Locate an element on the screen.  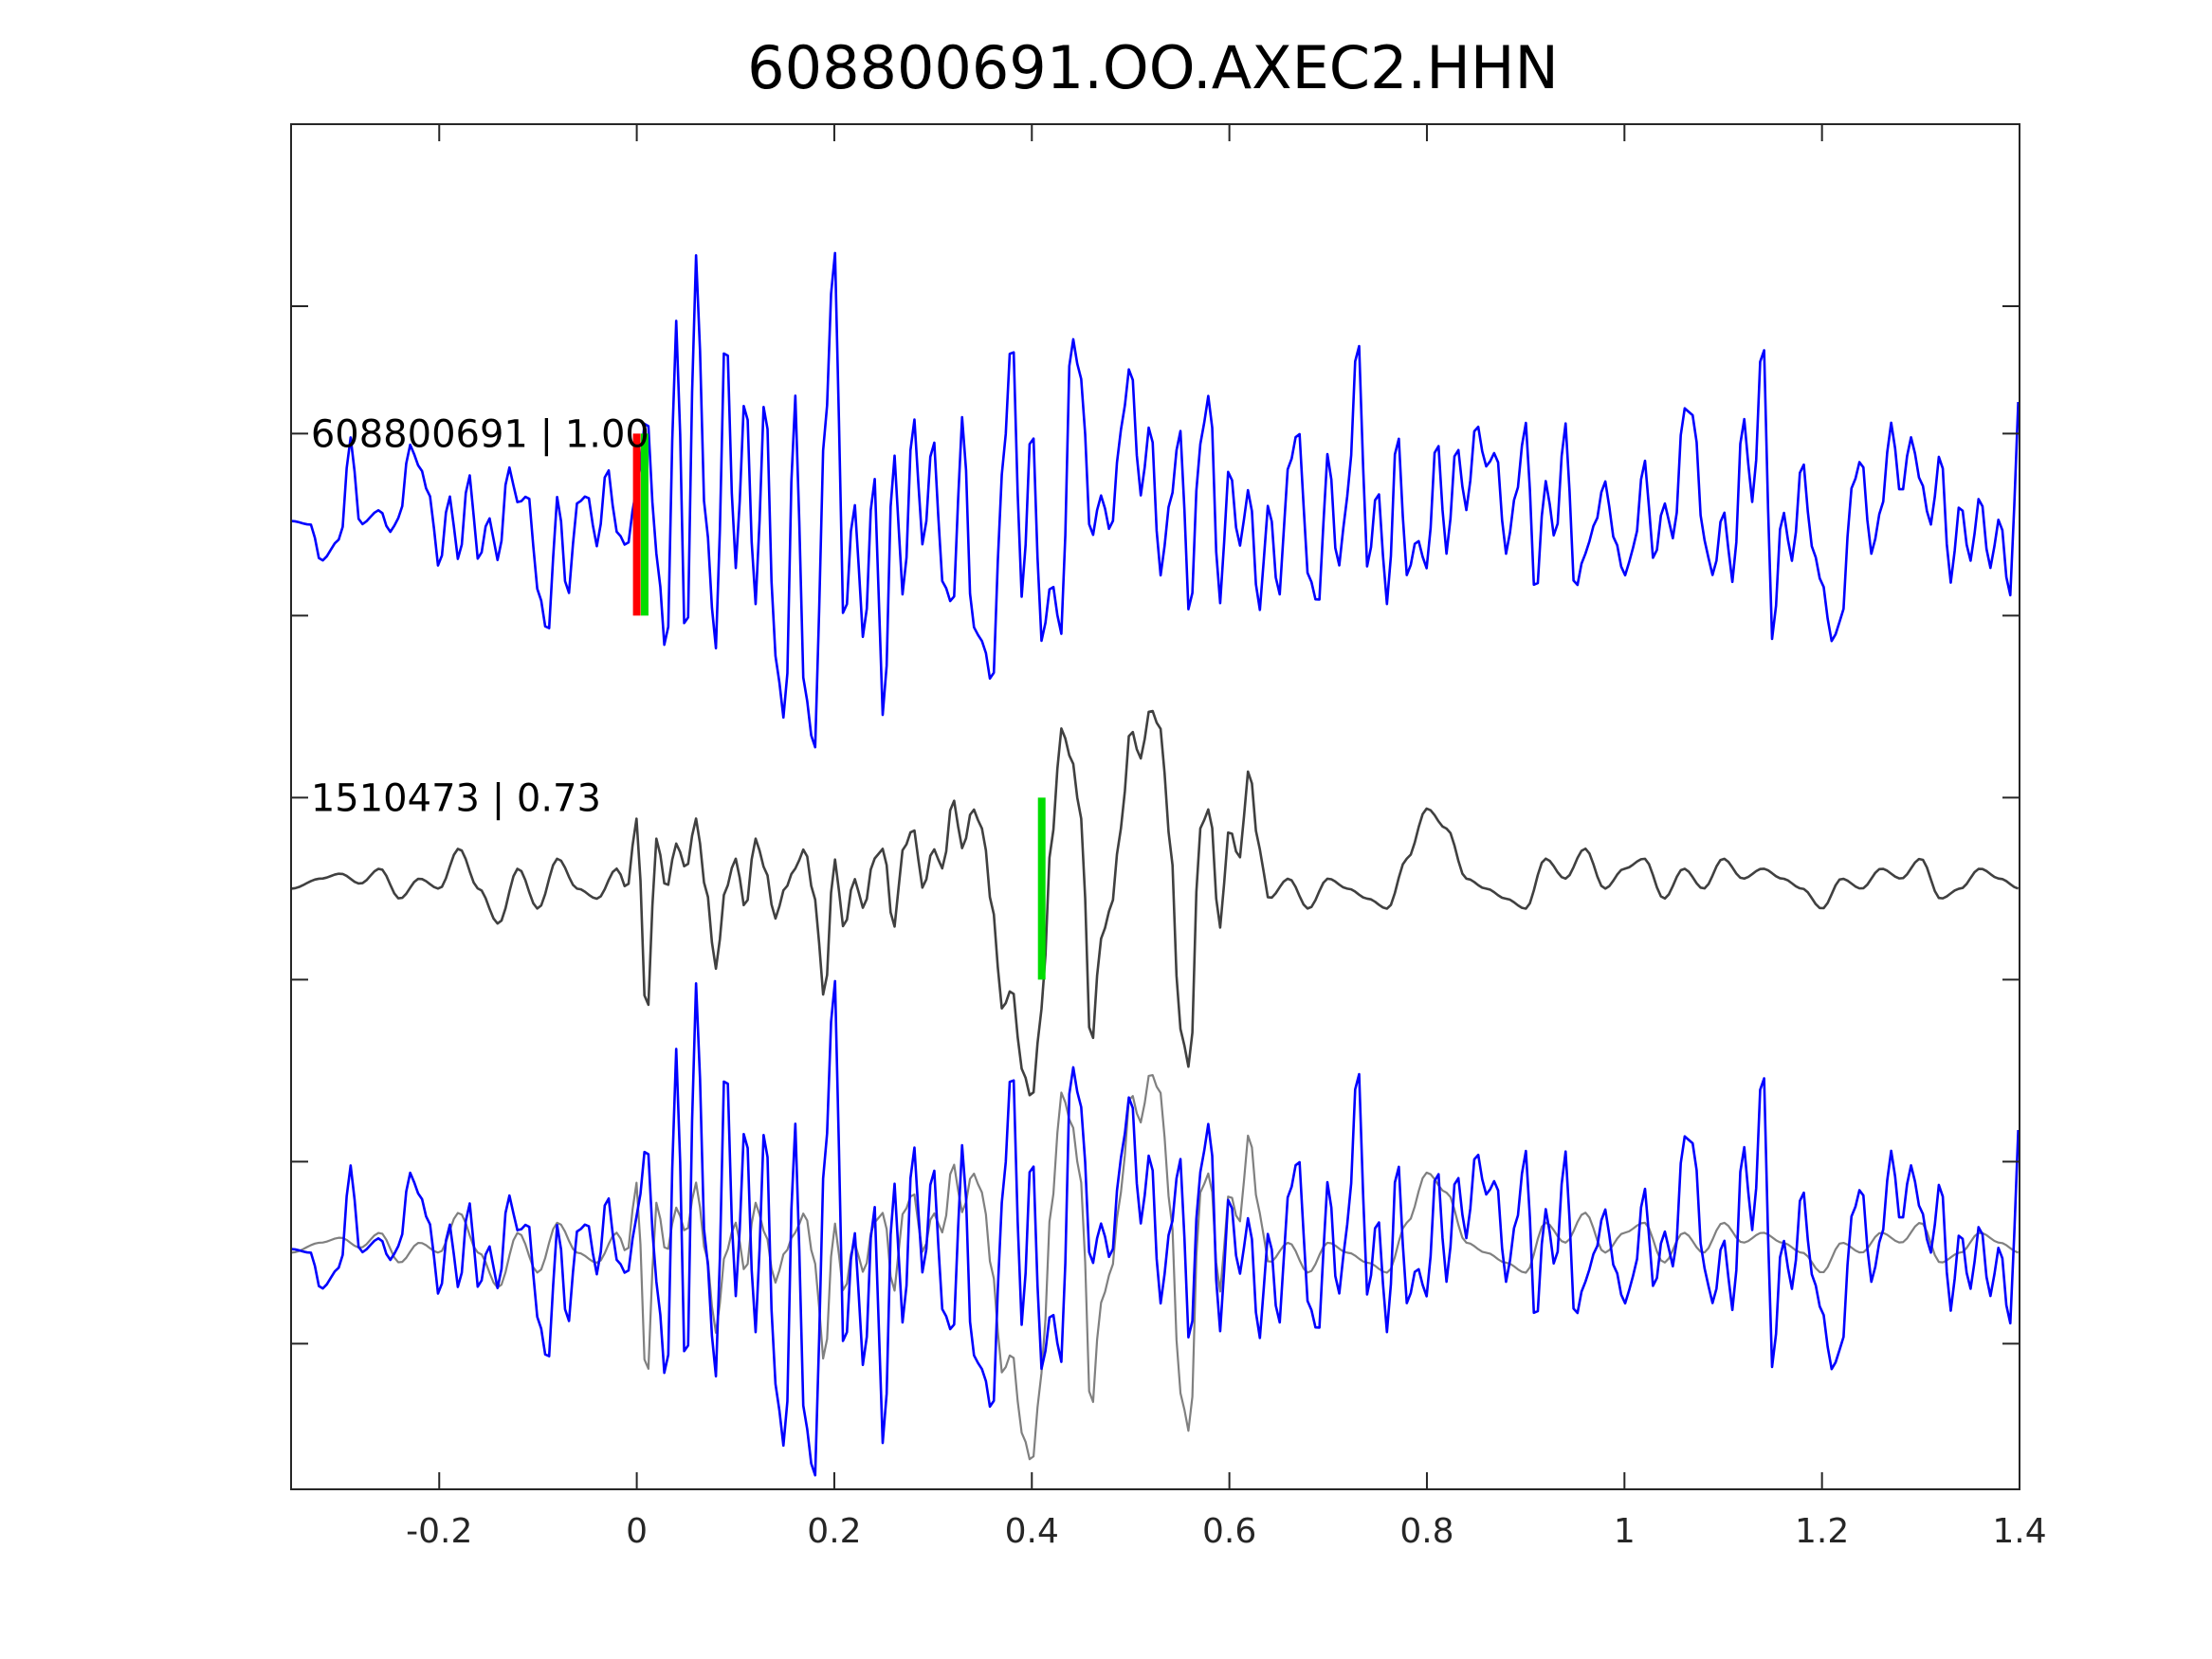
x-tick-label: 0.4 is located at coordinates (1032, 1531).